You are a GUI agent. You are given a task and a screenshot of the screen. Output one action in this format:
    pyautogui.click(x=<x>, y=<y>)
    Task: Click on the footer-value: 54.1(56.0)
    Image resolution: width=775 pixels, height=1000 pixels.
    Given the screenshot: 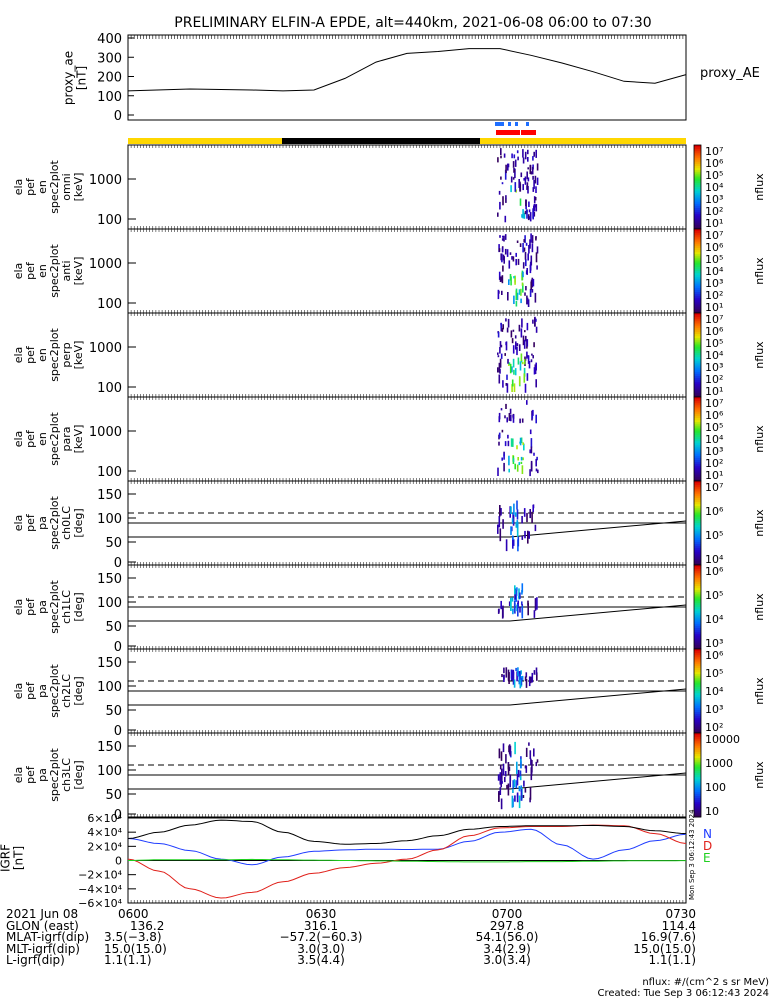 What is the action you would take?
    pyautogui.click(x=507, y=937)
    